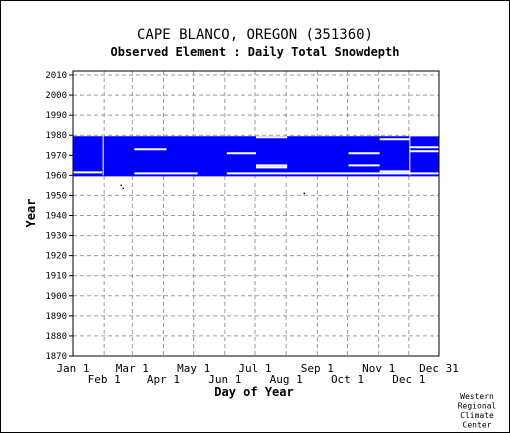 The width and height of the screenshot is (510, 433). Describe the element at coordinates (56, 116) in the screenshot. I see `y-tick-label: 1990` at that location.